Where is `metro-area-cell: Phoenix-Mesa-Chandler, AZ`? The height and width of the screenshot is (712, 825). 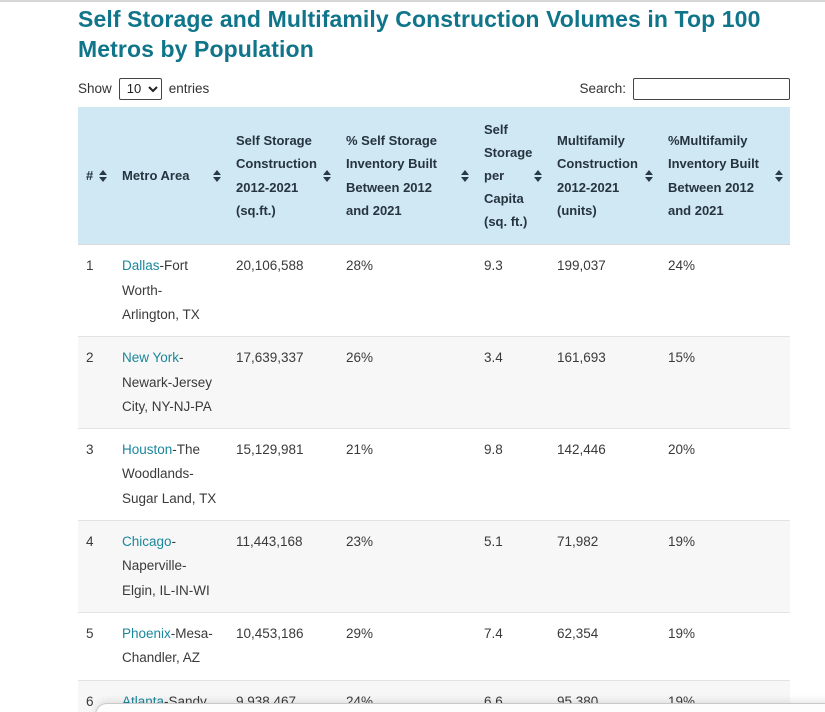 metro-area-cell: Phoenix-Mesa-Chandler, AZ is located at coordinates (171, 646).